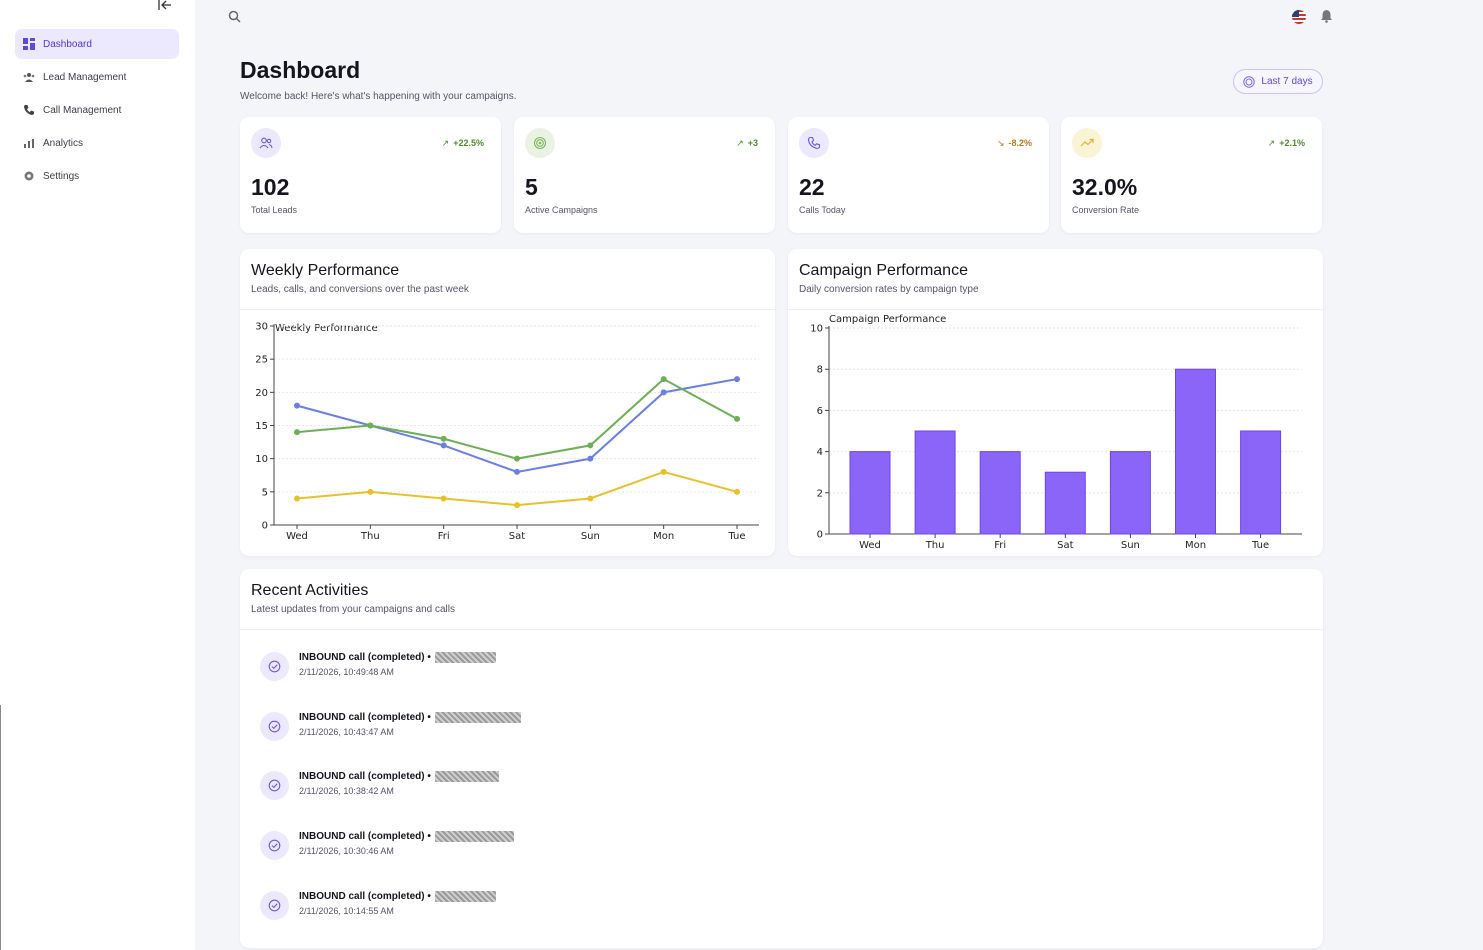 This screenshot has height=950, width=1483. Describe the element at coordinates (63, 143) in the screenshot. I see `sidebar-item-label: Analytics` at that location.